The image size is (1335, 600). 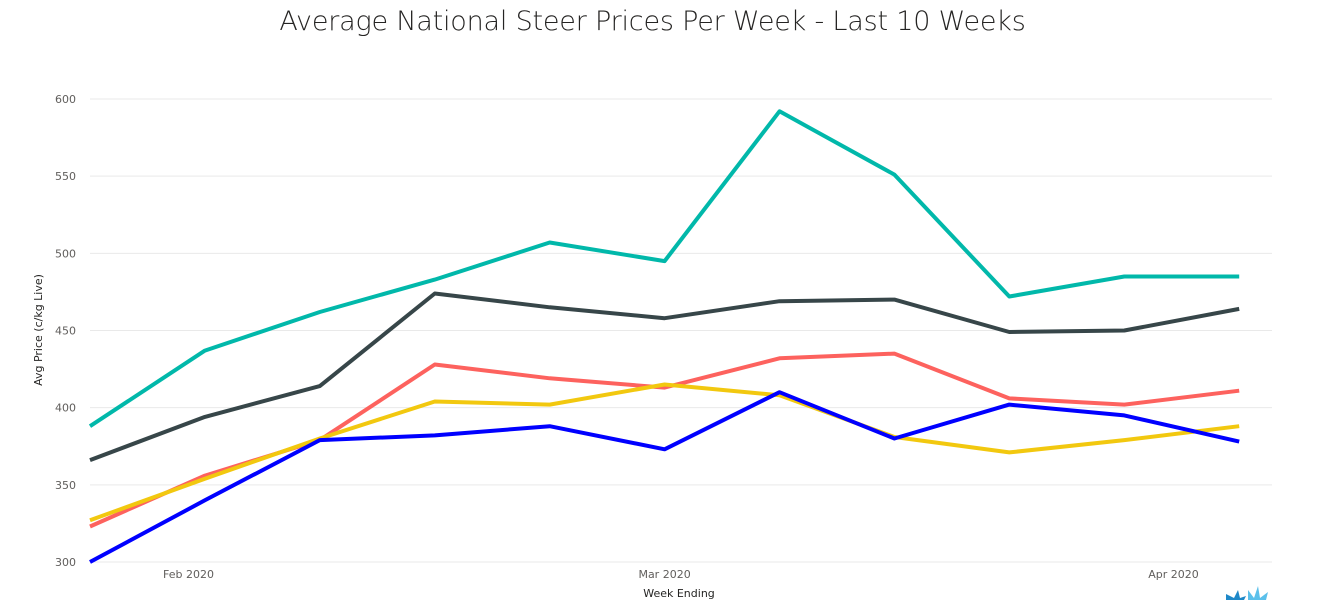 What do you see at coordinates (188, 574) in the screenshot?
I see `x-tick-label: Feb 2020` at bounding box center [188, 574].